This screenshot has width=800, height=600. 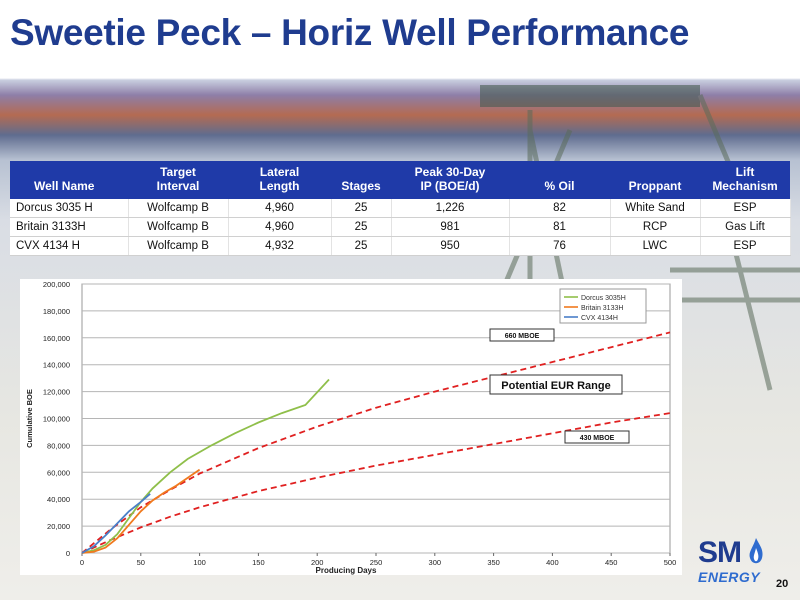 I want to click on cell-lift-mechanism: Gas Lift, so click(x=745, y=227).